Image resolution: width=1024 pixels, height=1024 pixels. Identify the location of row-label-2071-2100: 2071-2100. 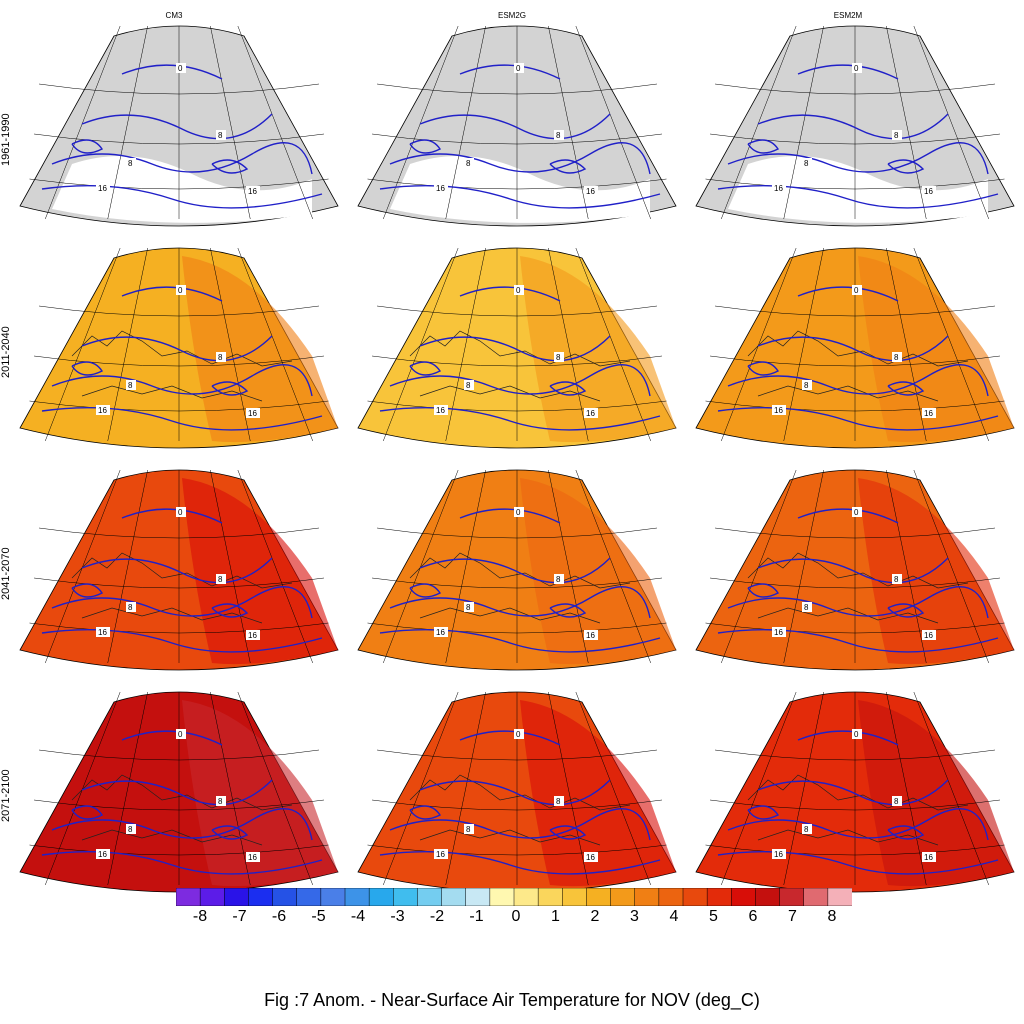
(6, 795).